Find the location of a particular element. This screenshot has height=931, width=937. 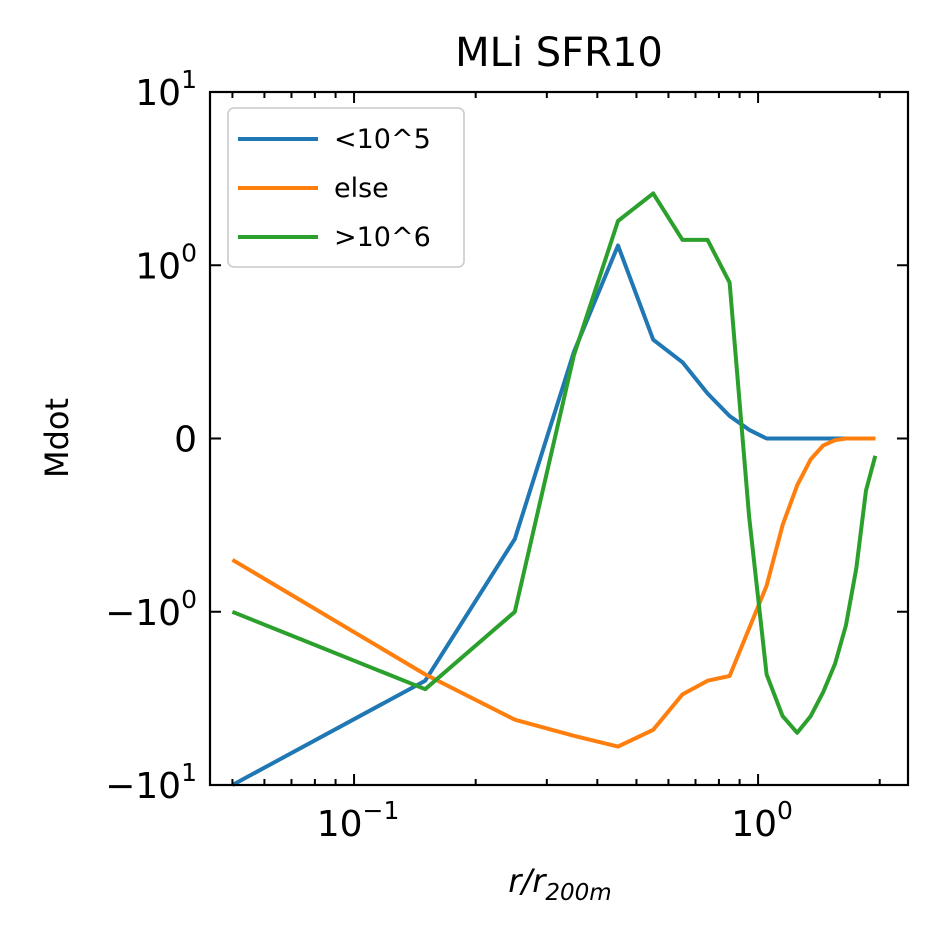

y-tick-label: 10¹ is located at coordinates (166, 89).